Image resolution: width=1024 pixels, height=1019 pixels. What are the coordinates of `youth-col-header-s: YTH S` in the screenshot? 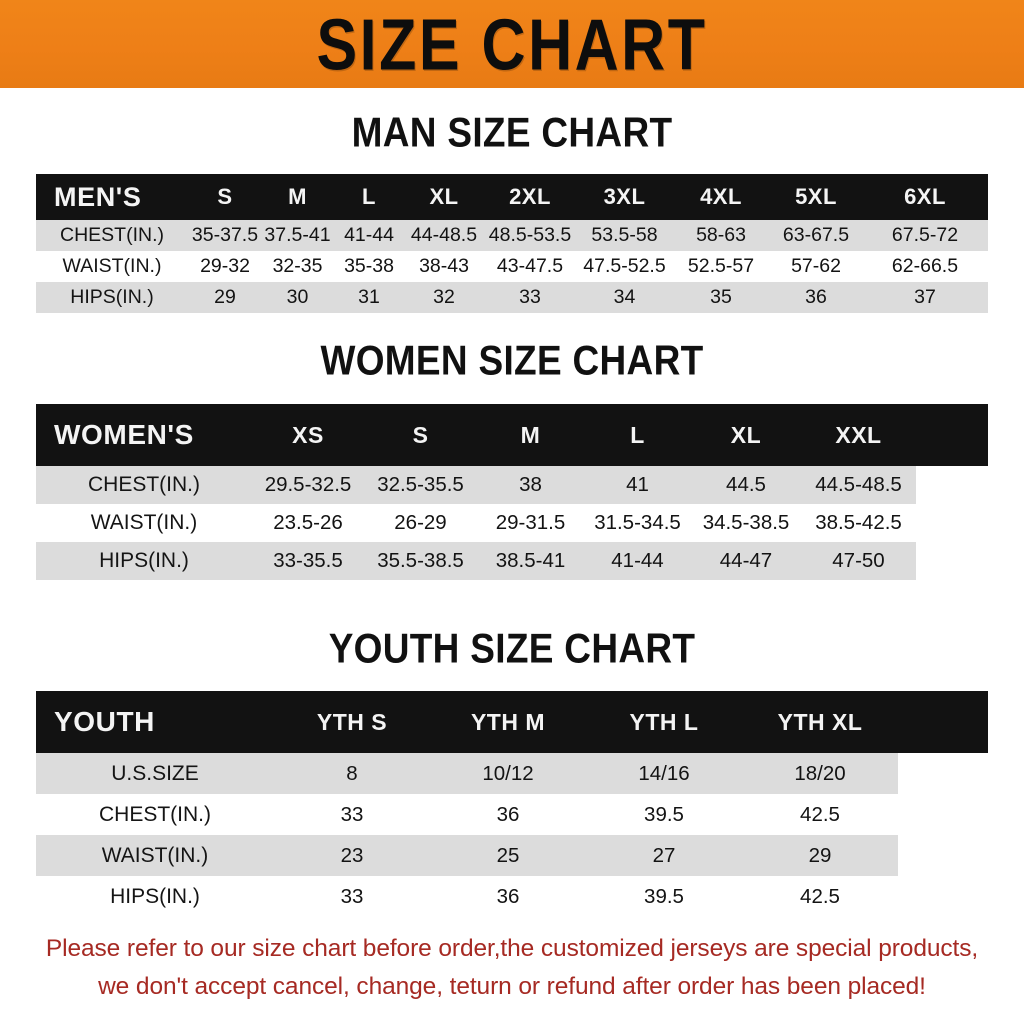 It's located at (352, 721).